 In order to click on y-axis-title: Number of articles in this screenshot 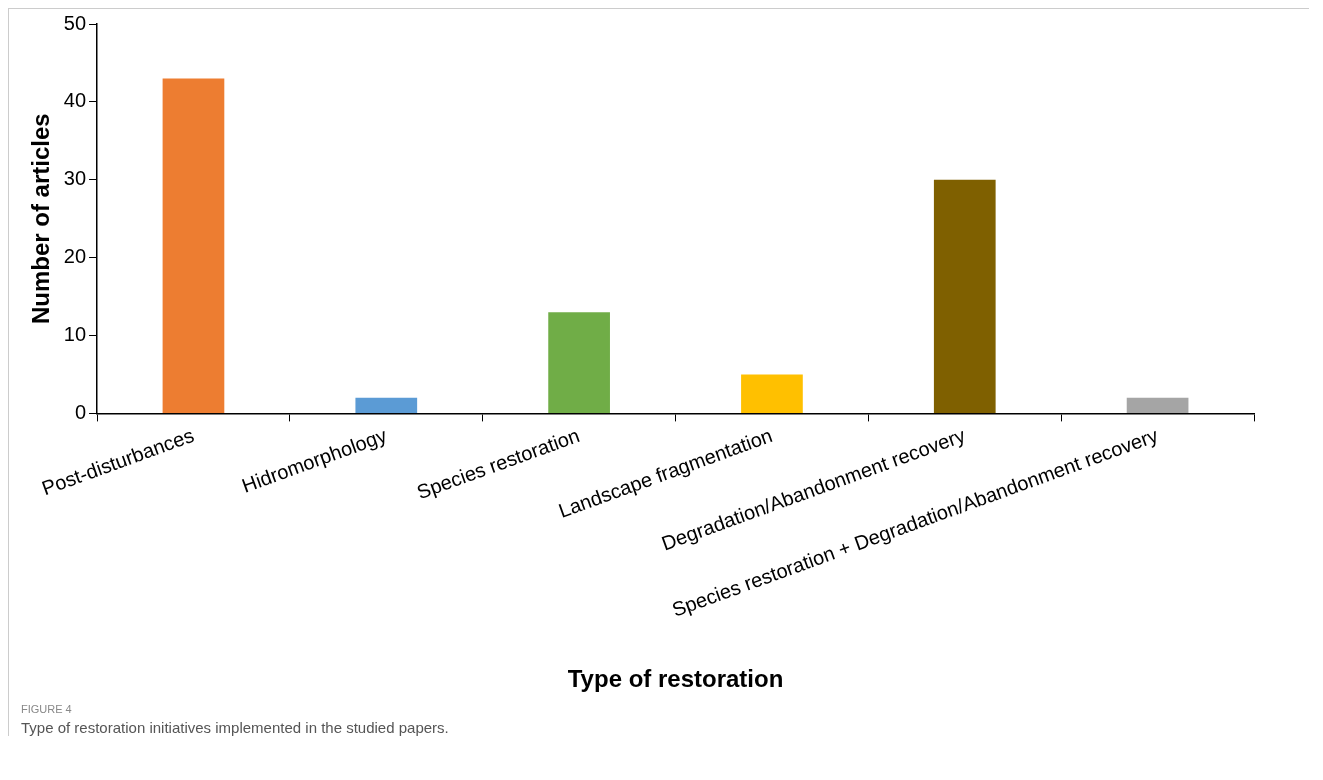, I will do `click(41, 219)`.